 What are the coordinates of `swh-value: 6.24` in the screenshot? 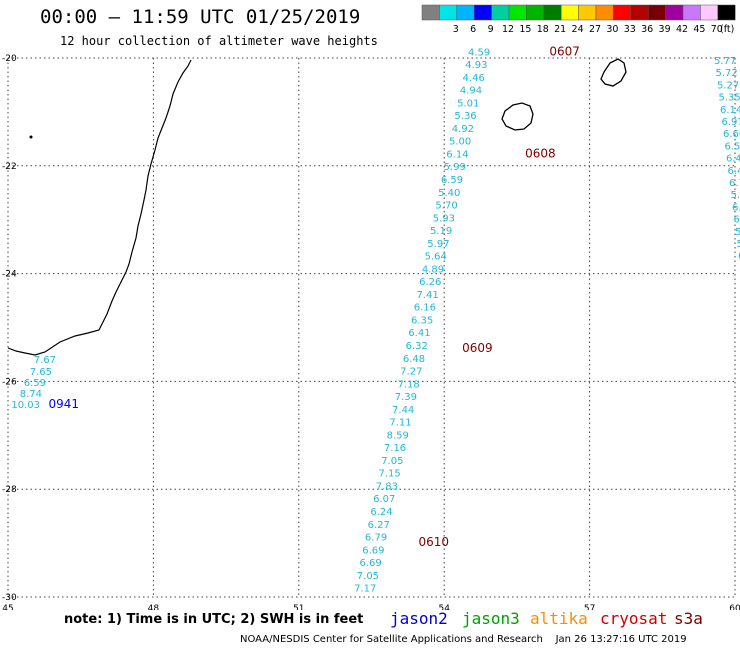 It's located at (381, 512).